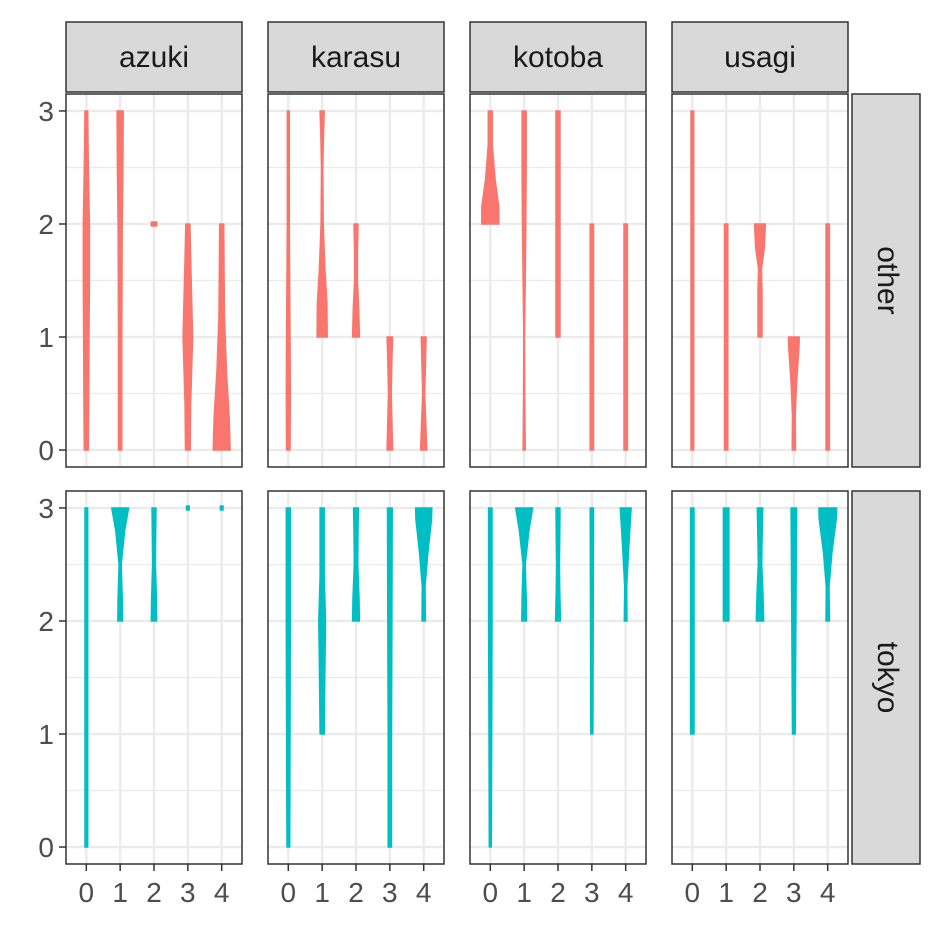 This screenshot has width=944, height=944. I want to click on violin-other-kotoba-x1, so click(524, 280).